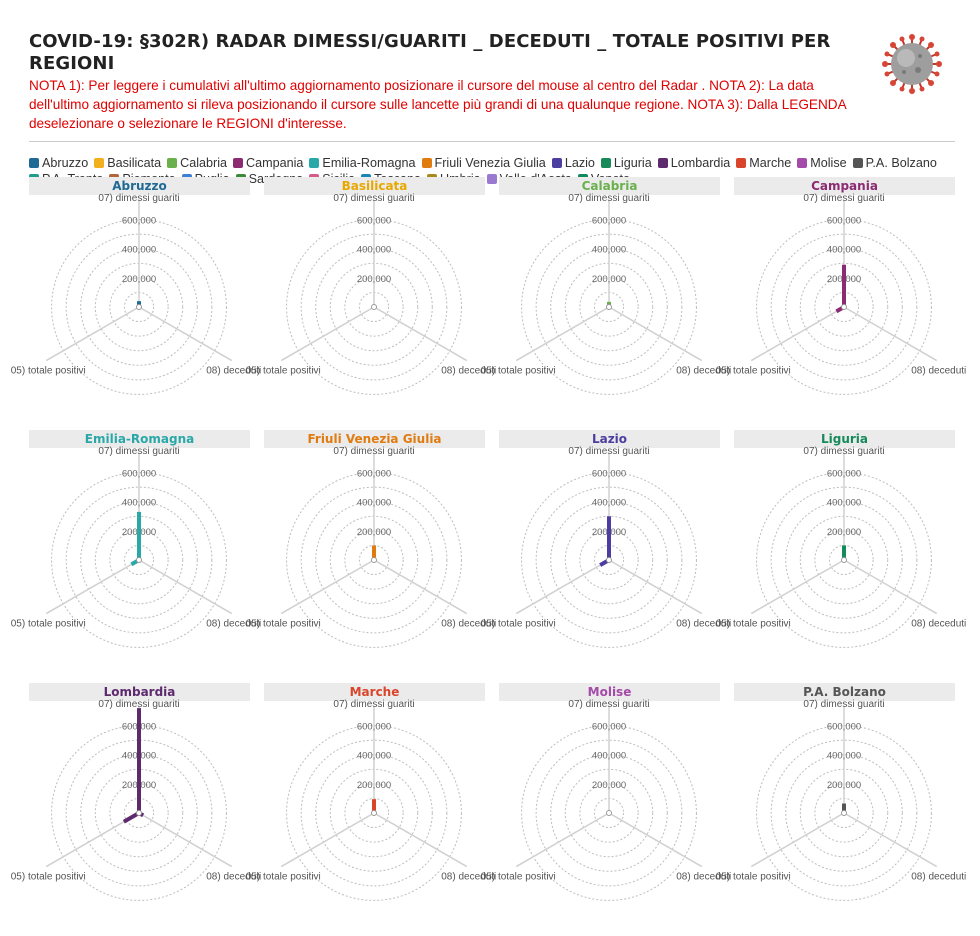 The width and height of the screenshot is (980, 936). I want to click on legend-item: Campania, so click(268, 163).